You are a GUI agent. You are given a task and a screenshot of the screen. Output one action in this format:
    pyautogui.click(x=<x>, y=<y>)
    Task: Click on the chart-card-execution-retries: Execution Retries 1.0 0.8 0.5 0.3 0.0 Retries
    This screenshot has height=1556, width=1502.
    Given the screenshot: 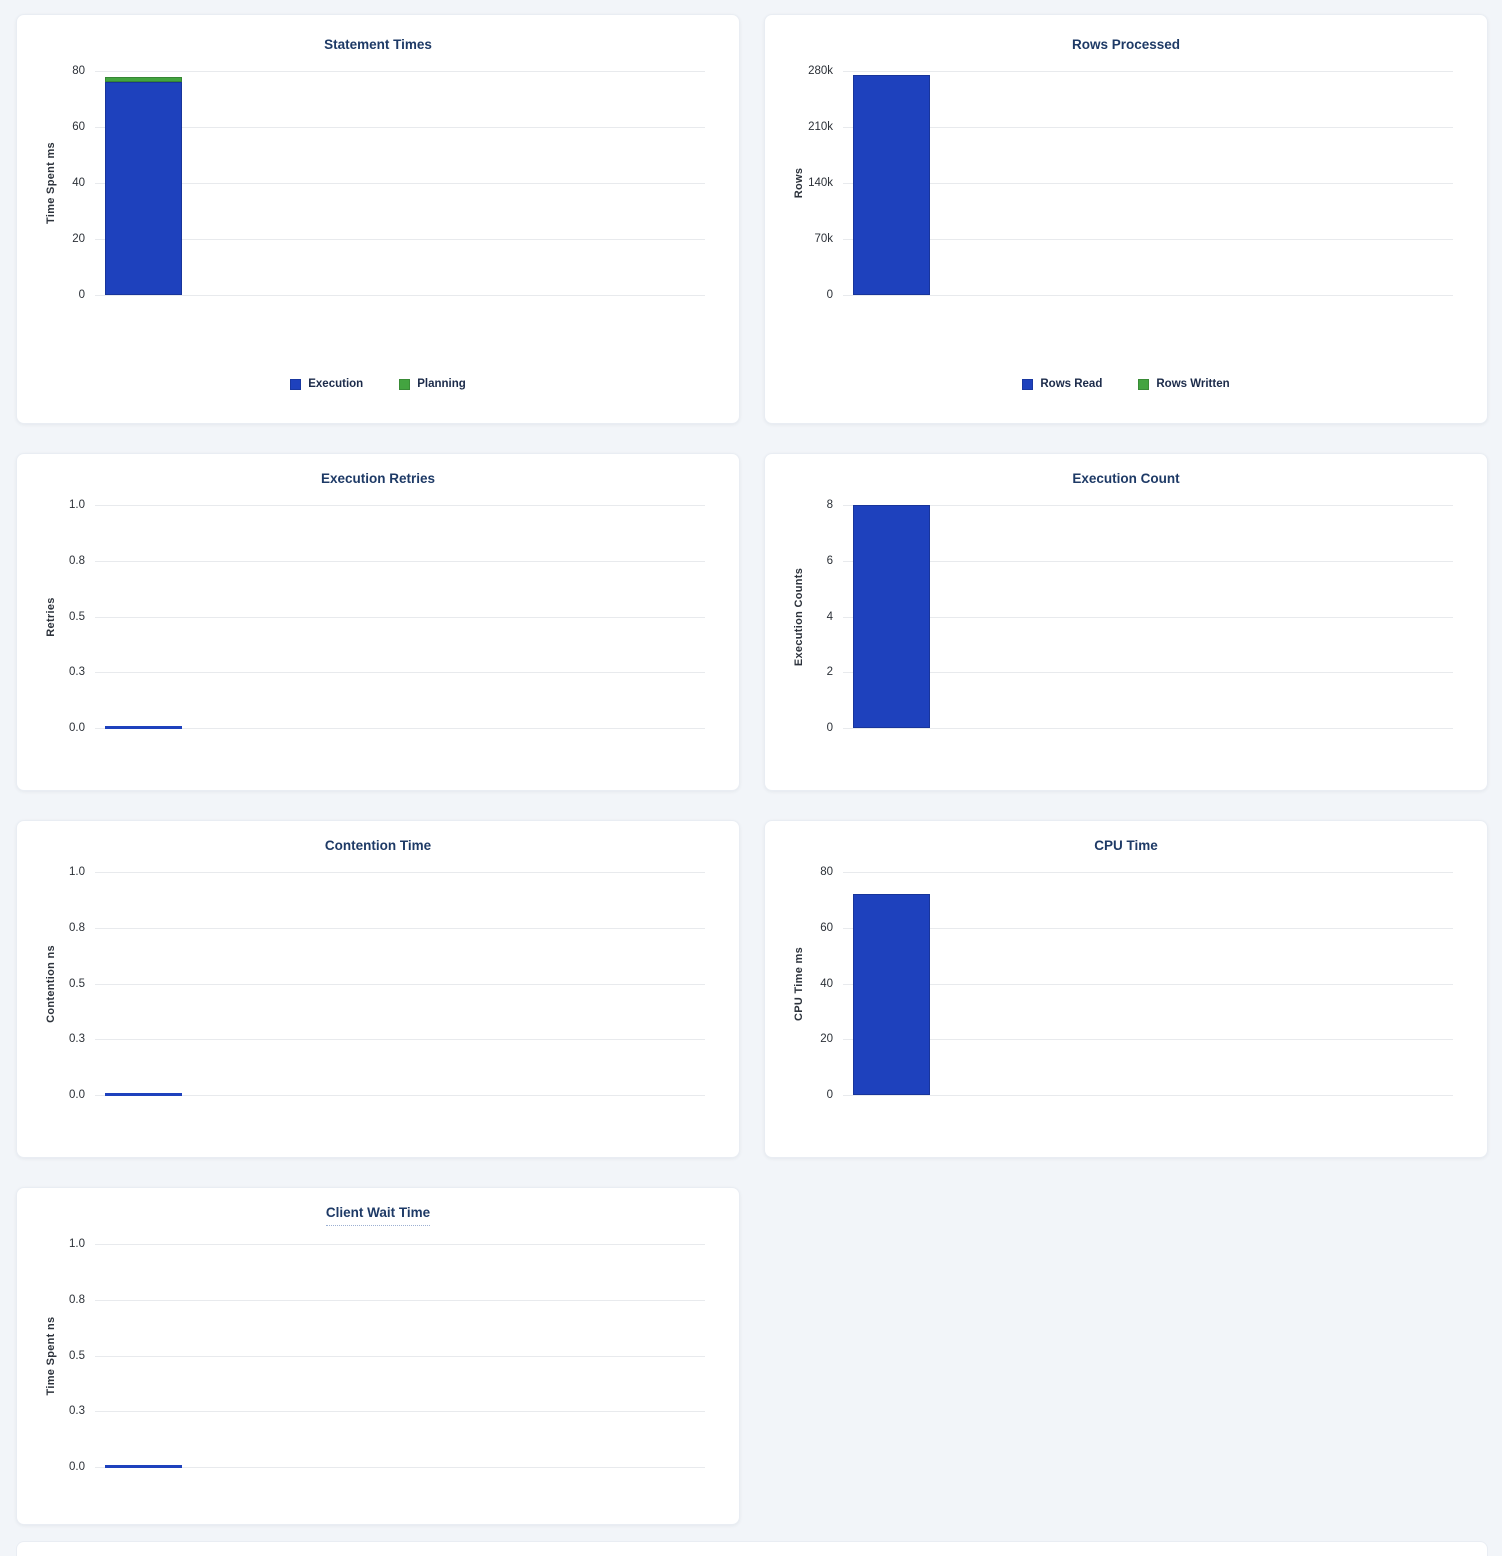 What is the action you would take?
    pyautogui.click(x=378, y=622)
    